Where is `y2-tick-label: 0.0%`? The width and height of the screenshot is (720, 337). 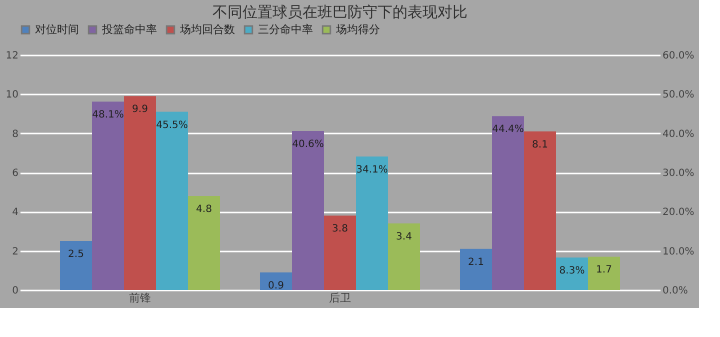 y2-tick-label: 0.0% is located at coordinates (675, 291).